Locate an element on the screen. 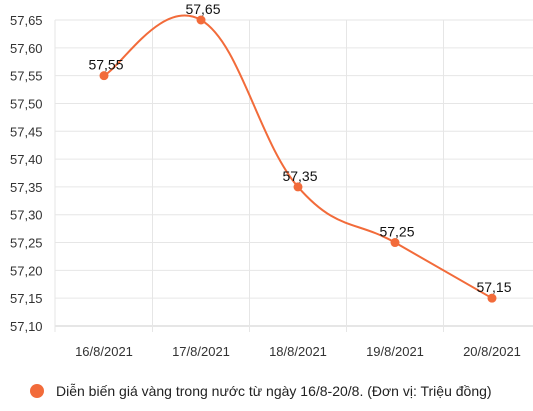 The image size is (533, 411). y-tick-label: 57,35 is located at coordinates (26, 187).